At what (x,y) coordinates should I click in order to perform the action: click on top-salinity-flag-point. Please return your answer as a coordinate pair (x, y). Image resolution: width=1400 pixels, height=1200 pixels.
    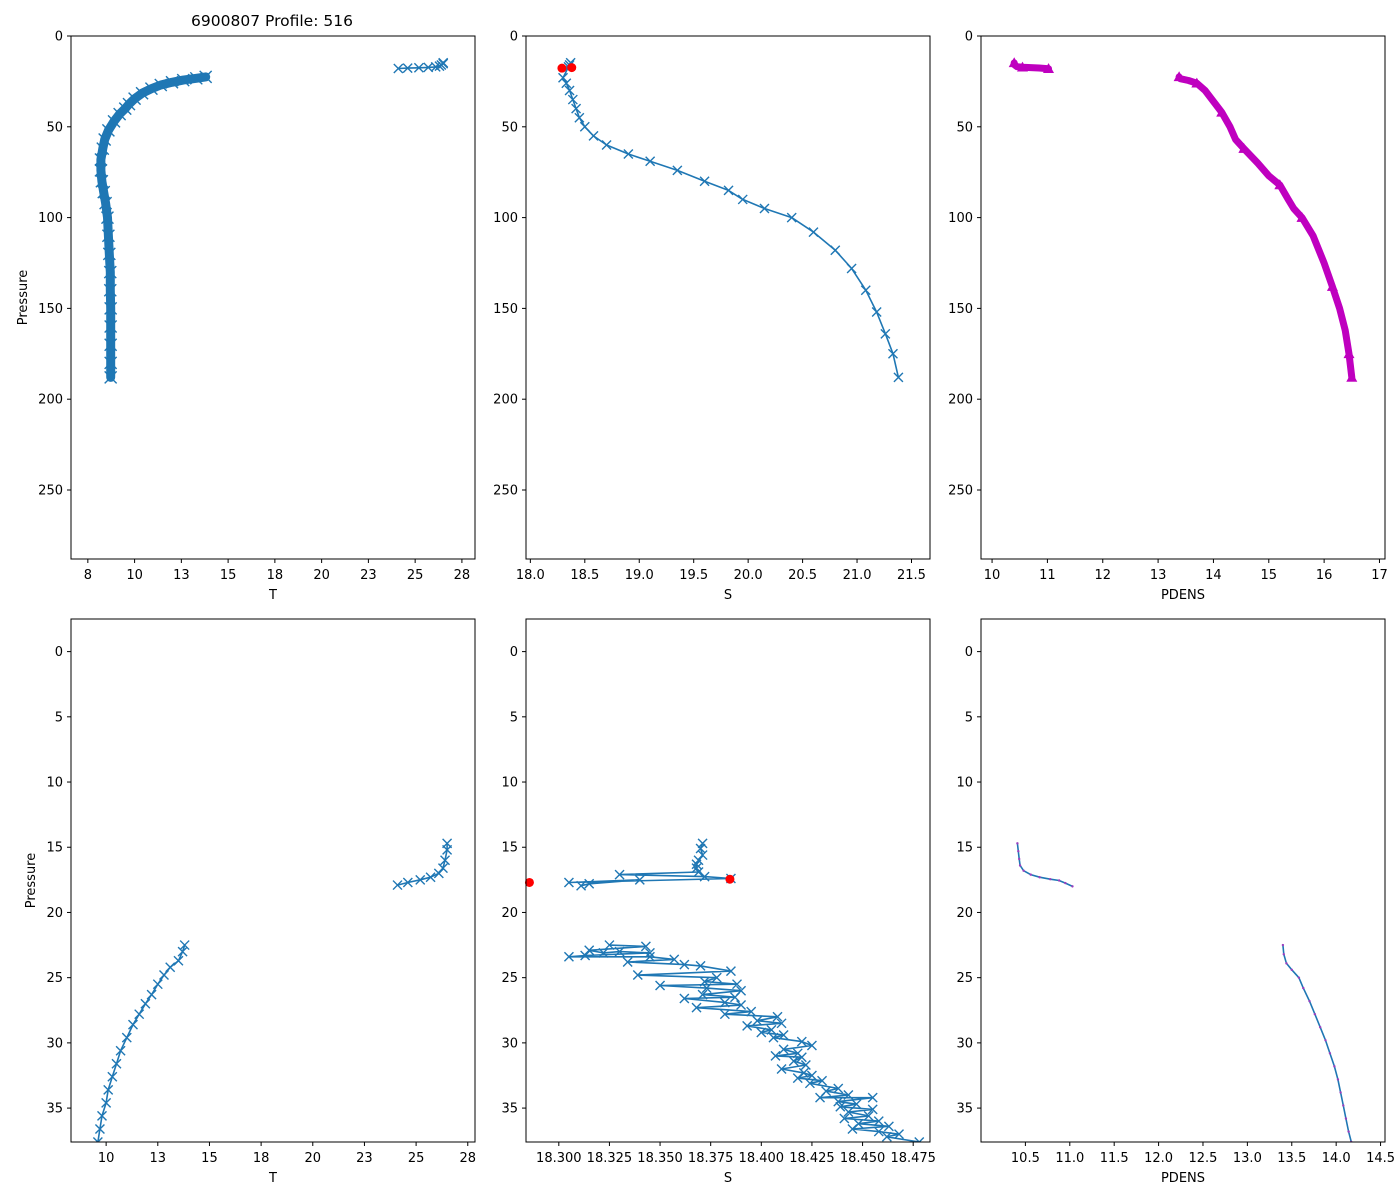
    Looking at the image, I should click on (572, 68).